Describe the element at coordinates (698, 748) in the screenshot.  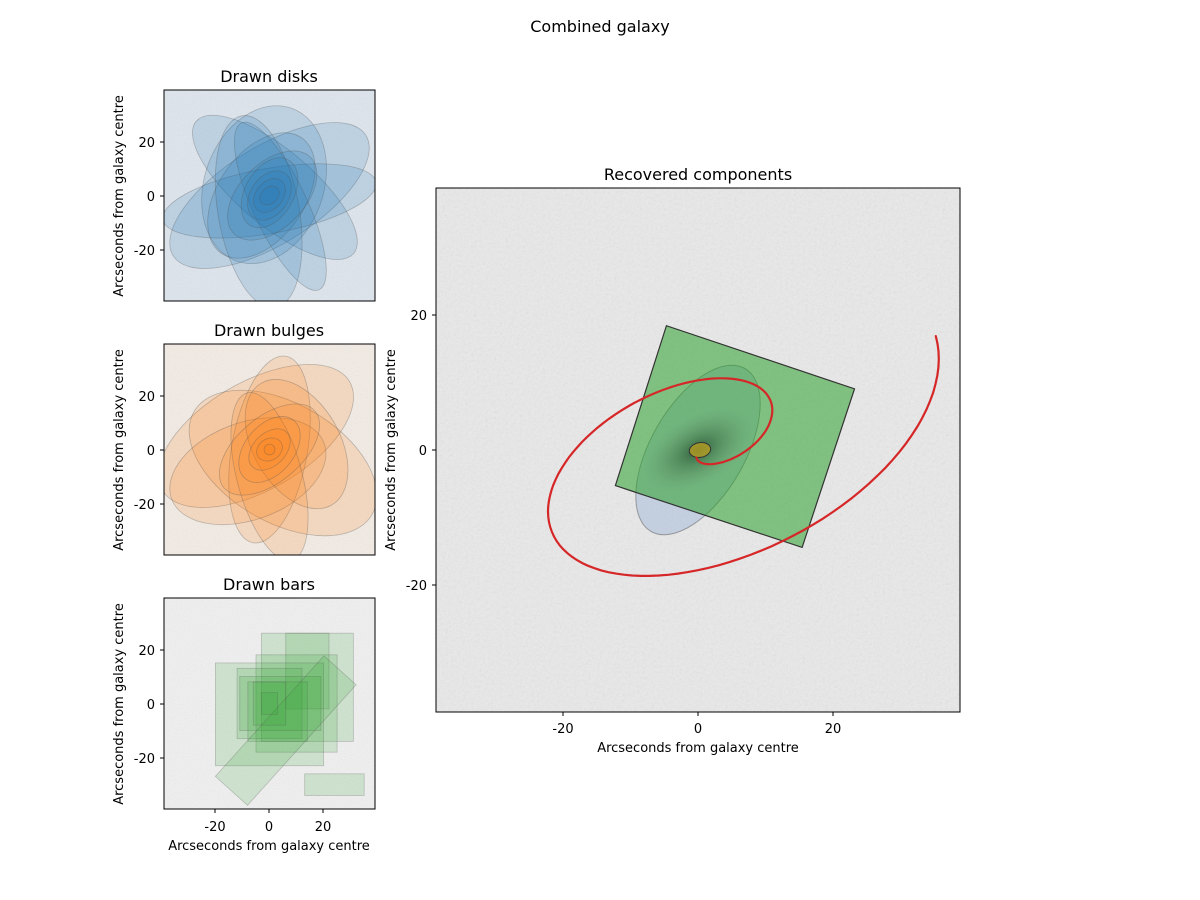
I see `recovered-xlabel: Arcseconds from galaxy centre` at that location.